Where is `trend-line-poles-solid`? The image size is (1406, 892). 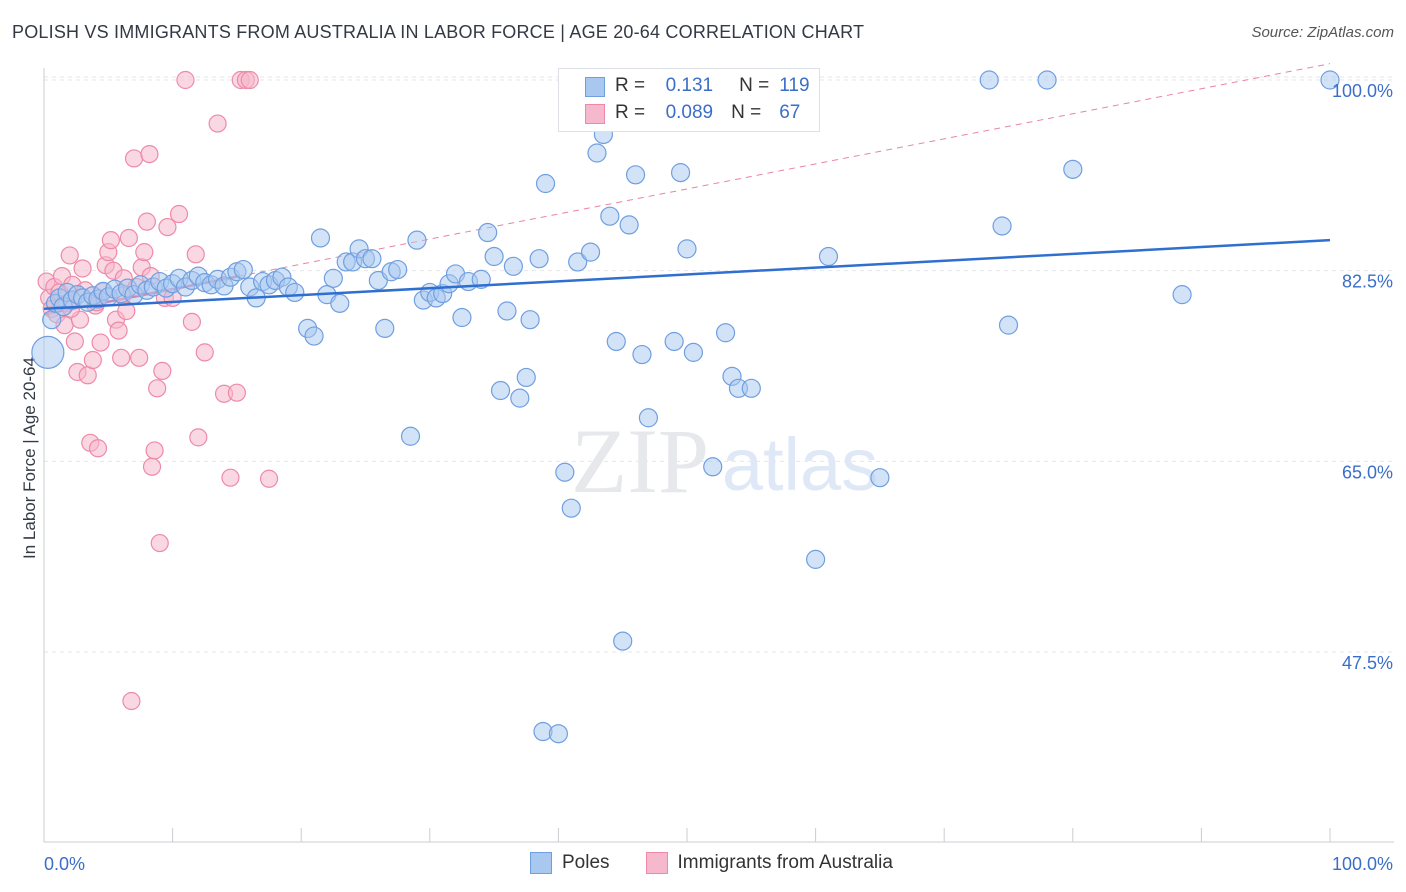 trend-line-poles-solid is located at coordinates (687, 274).